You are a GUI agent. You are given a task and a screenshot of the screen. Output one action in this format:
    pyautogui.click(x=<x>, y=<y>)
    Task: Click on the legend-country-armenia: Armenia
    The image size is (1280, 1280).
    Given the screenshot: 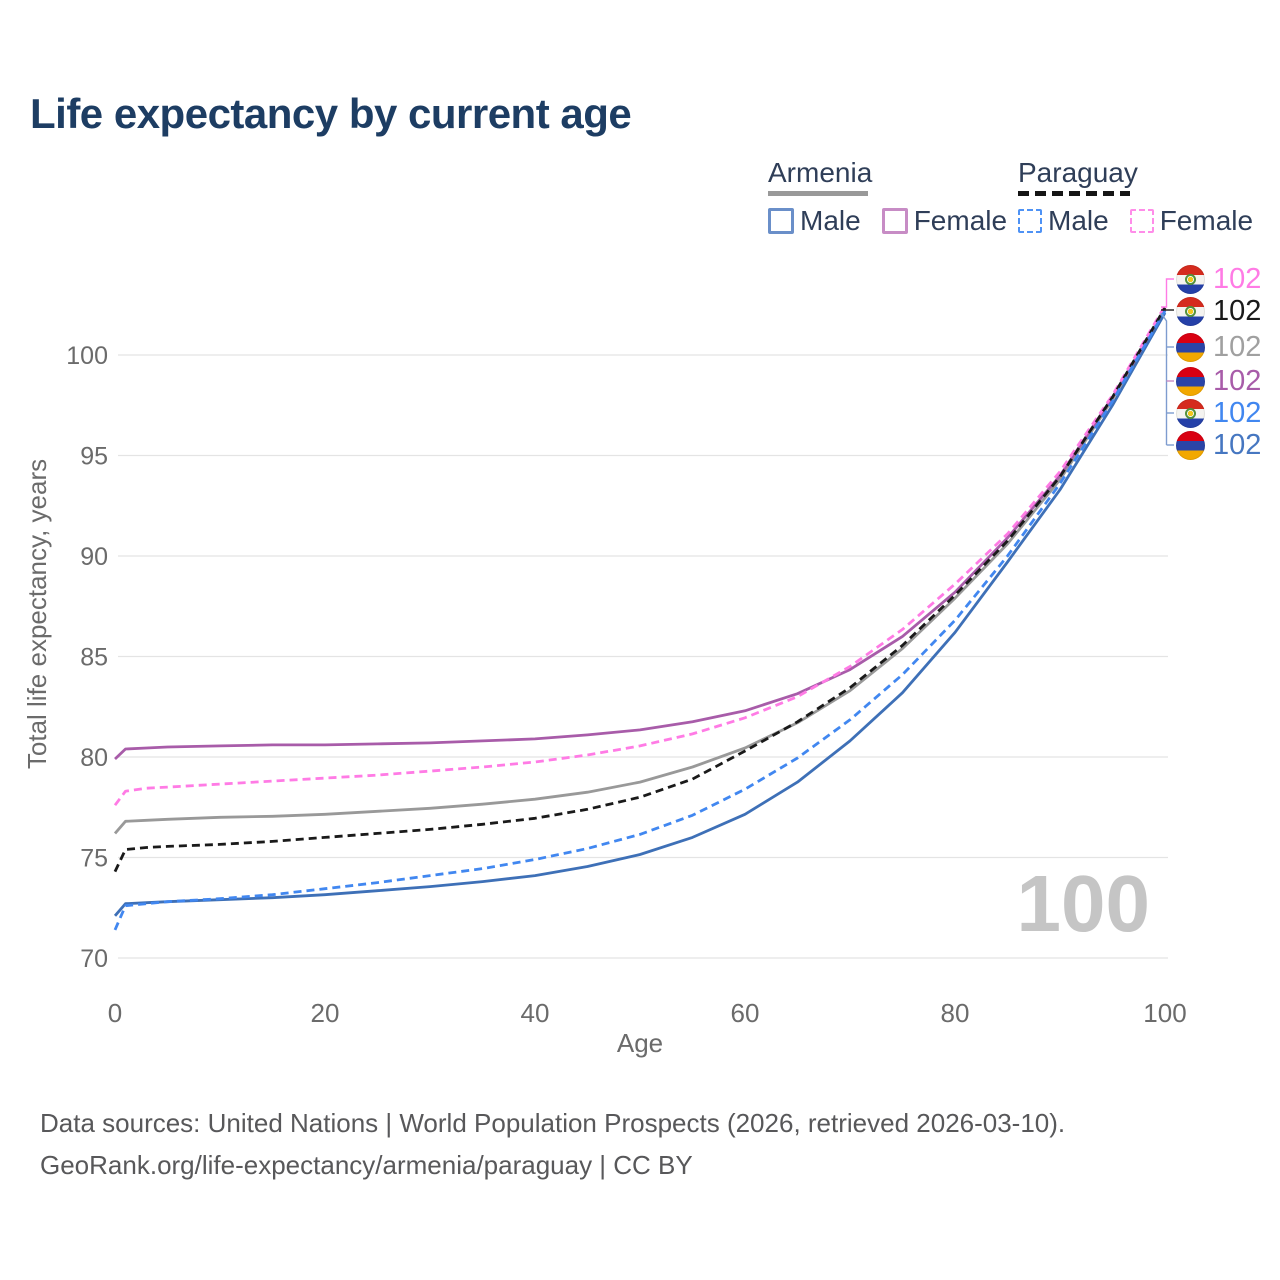 What is the action you would take?
    pyautogui.click(x=820, y=172)
    